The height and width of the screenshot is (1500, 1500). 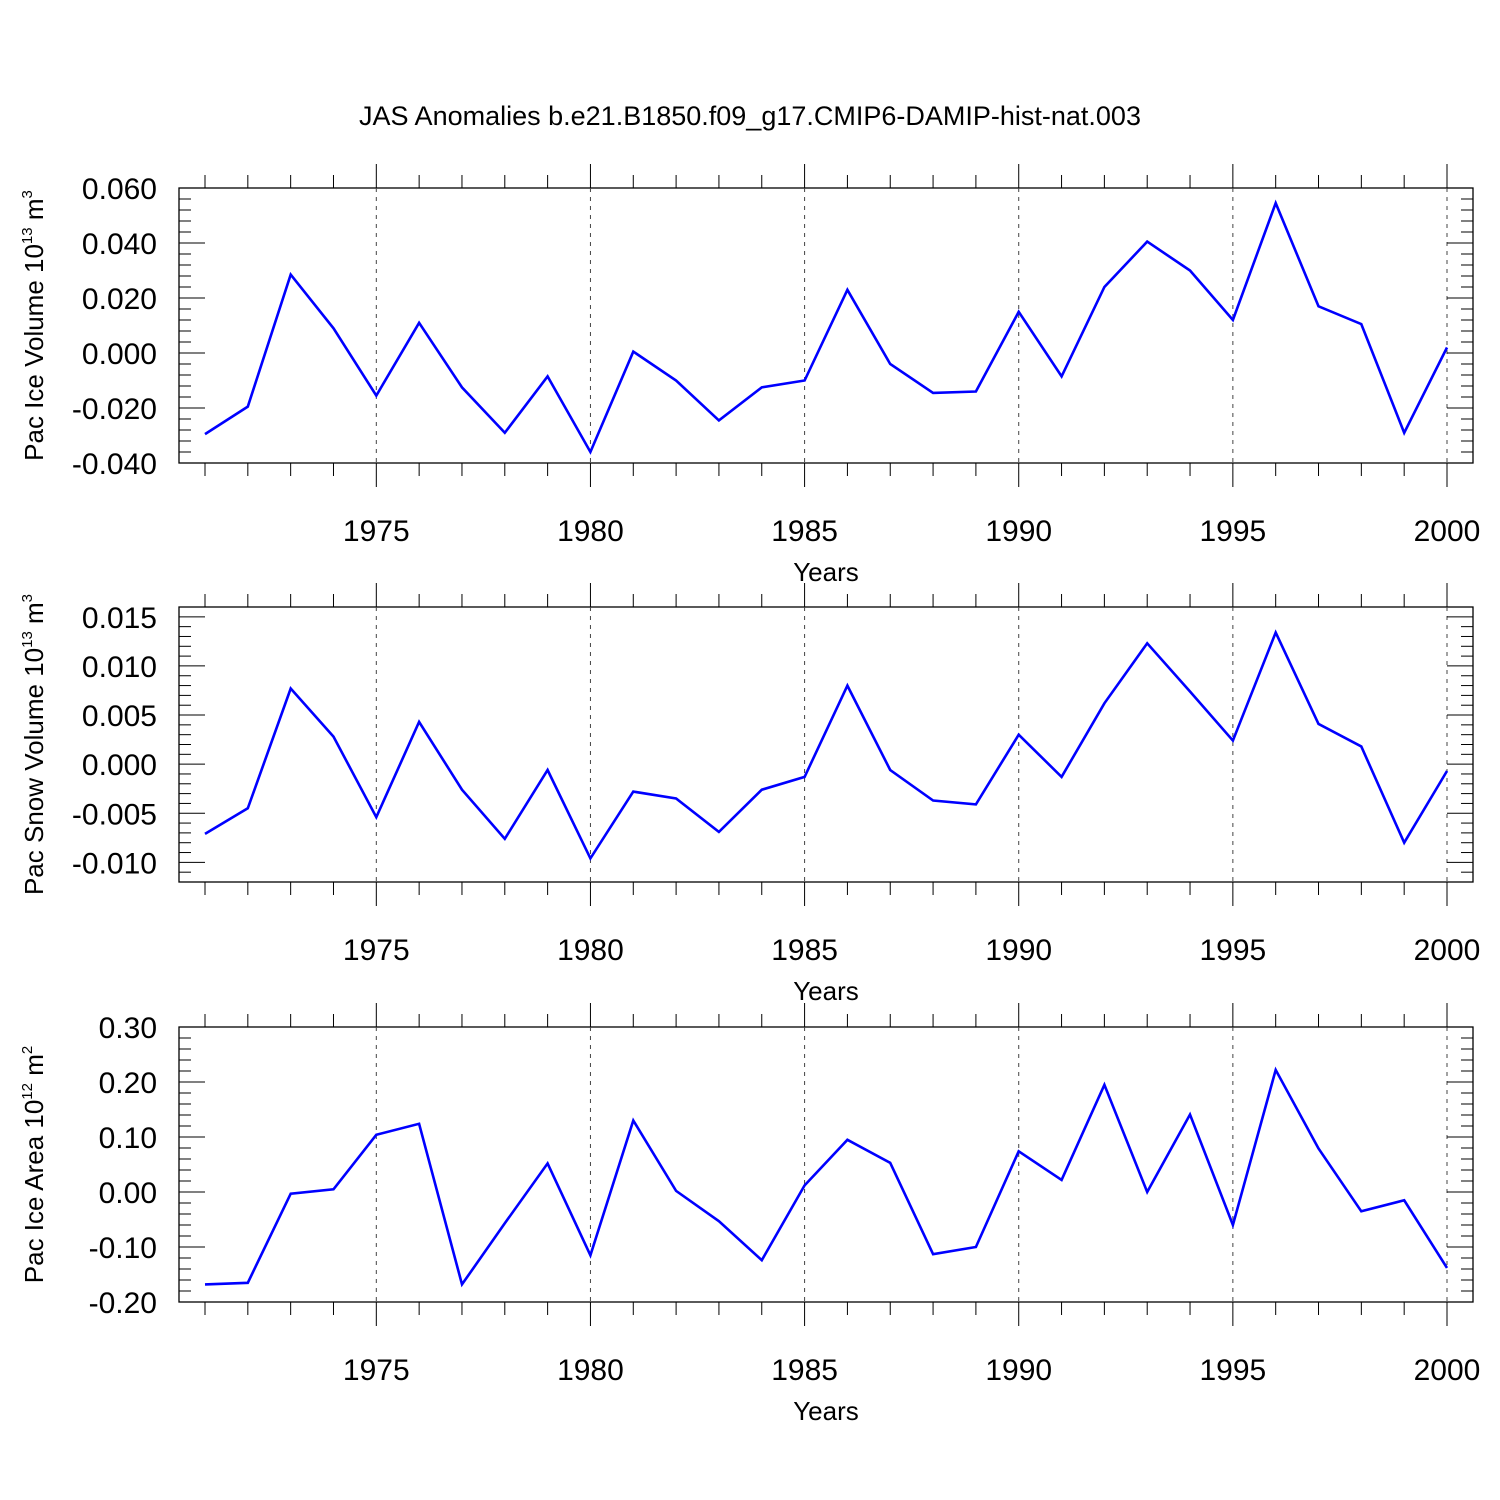 What do you see at coordinates (119, 667) in the screenshot?
I see `y-tick-label: 0.010` at bounding box center [119, 667].